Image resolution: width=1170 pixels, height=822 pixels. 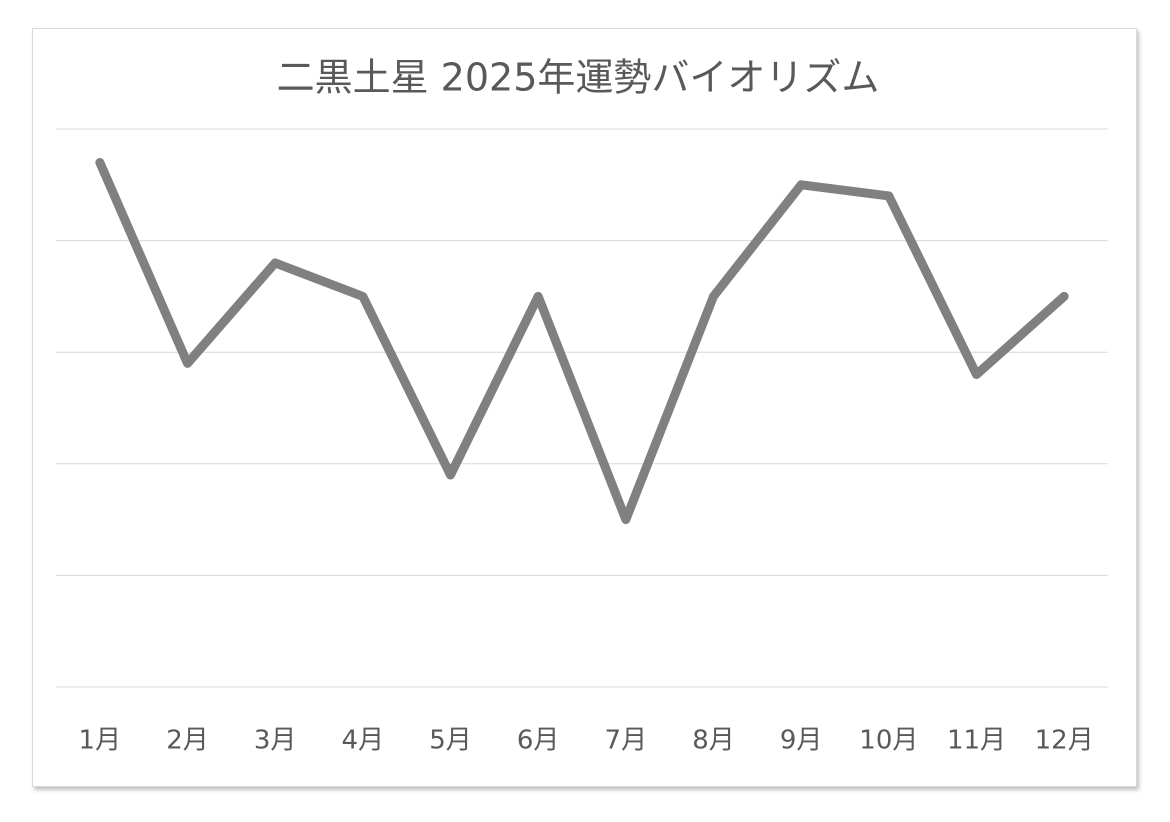 What do you see at coordinates (363, 741) in the screenshot?
I see `x-tick-label: 4月` at bounding box center [363, 741].